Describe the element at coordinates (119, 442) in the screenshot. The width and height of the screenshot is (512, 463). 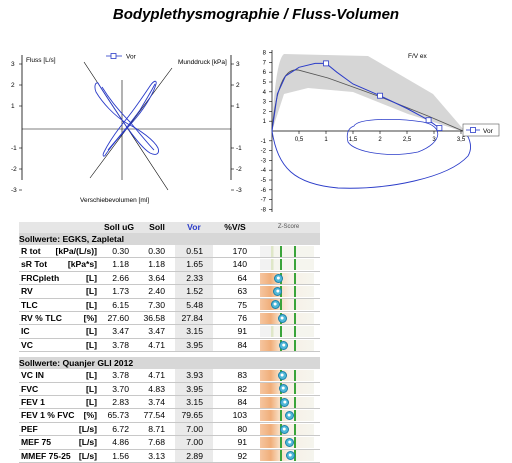
I see `cell-soll-ug: 4.86` at that location.